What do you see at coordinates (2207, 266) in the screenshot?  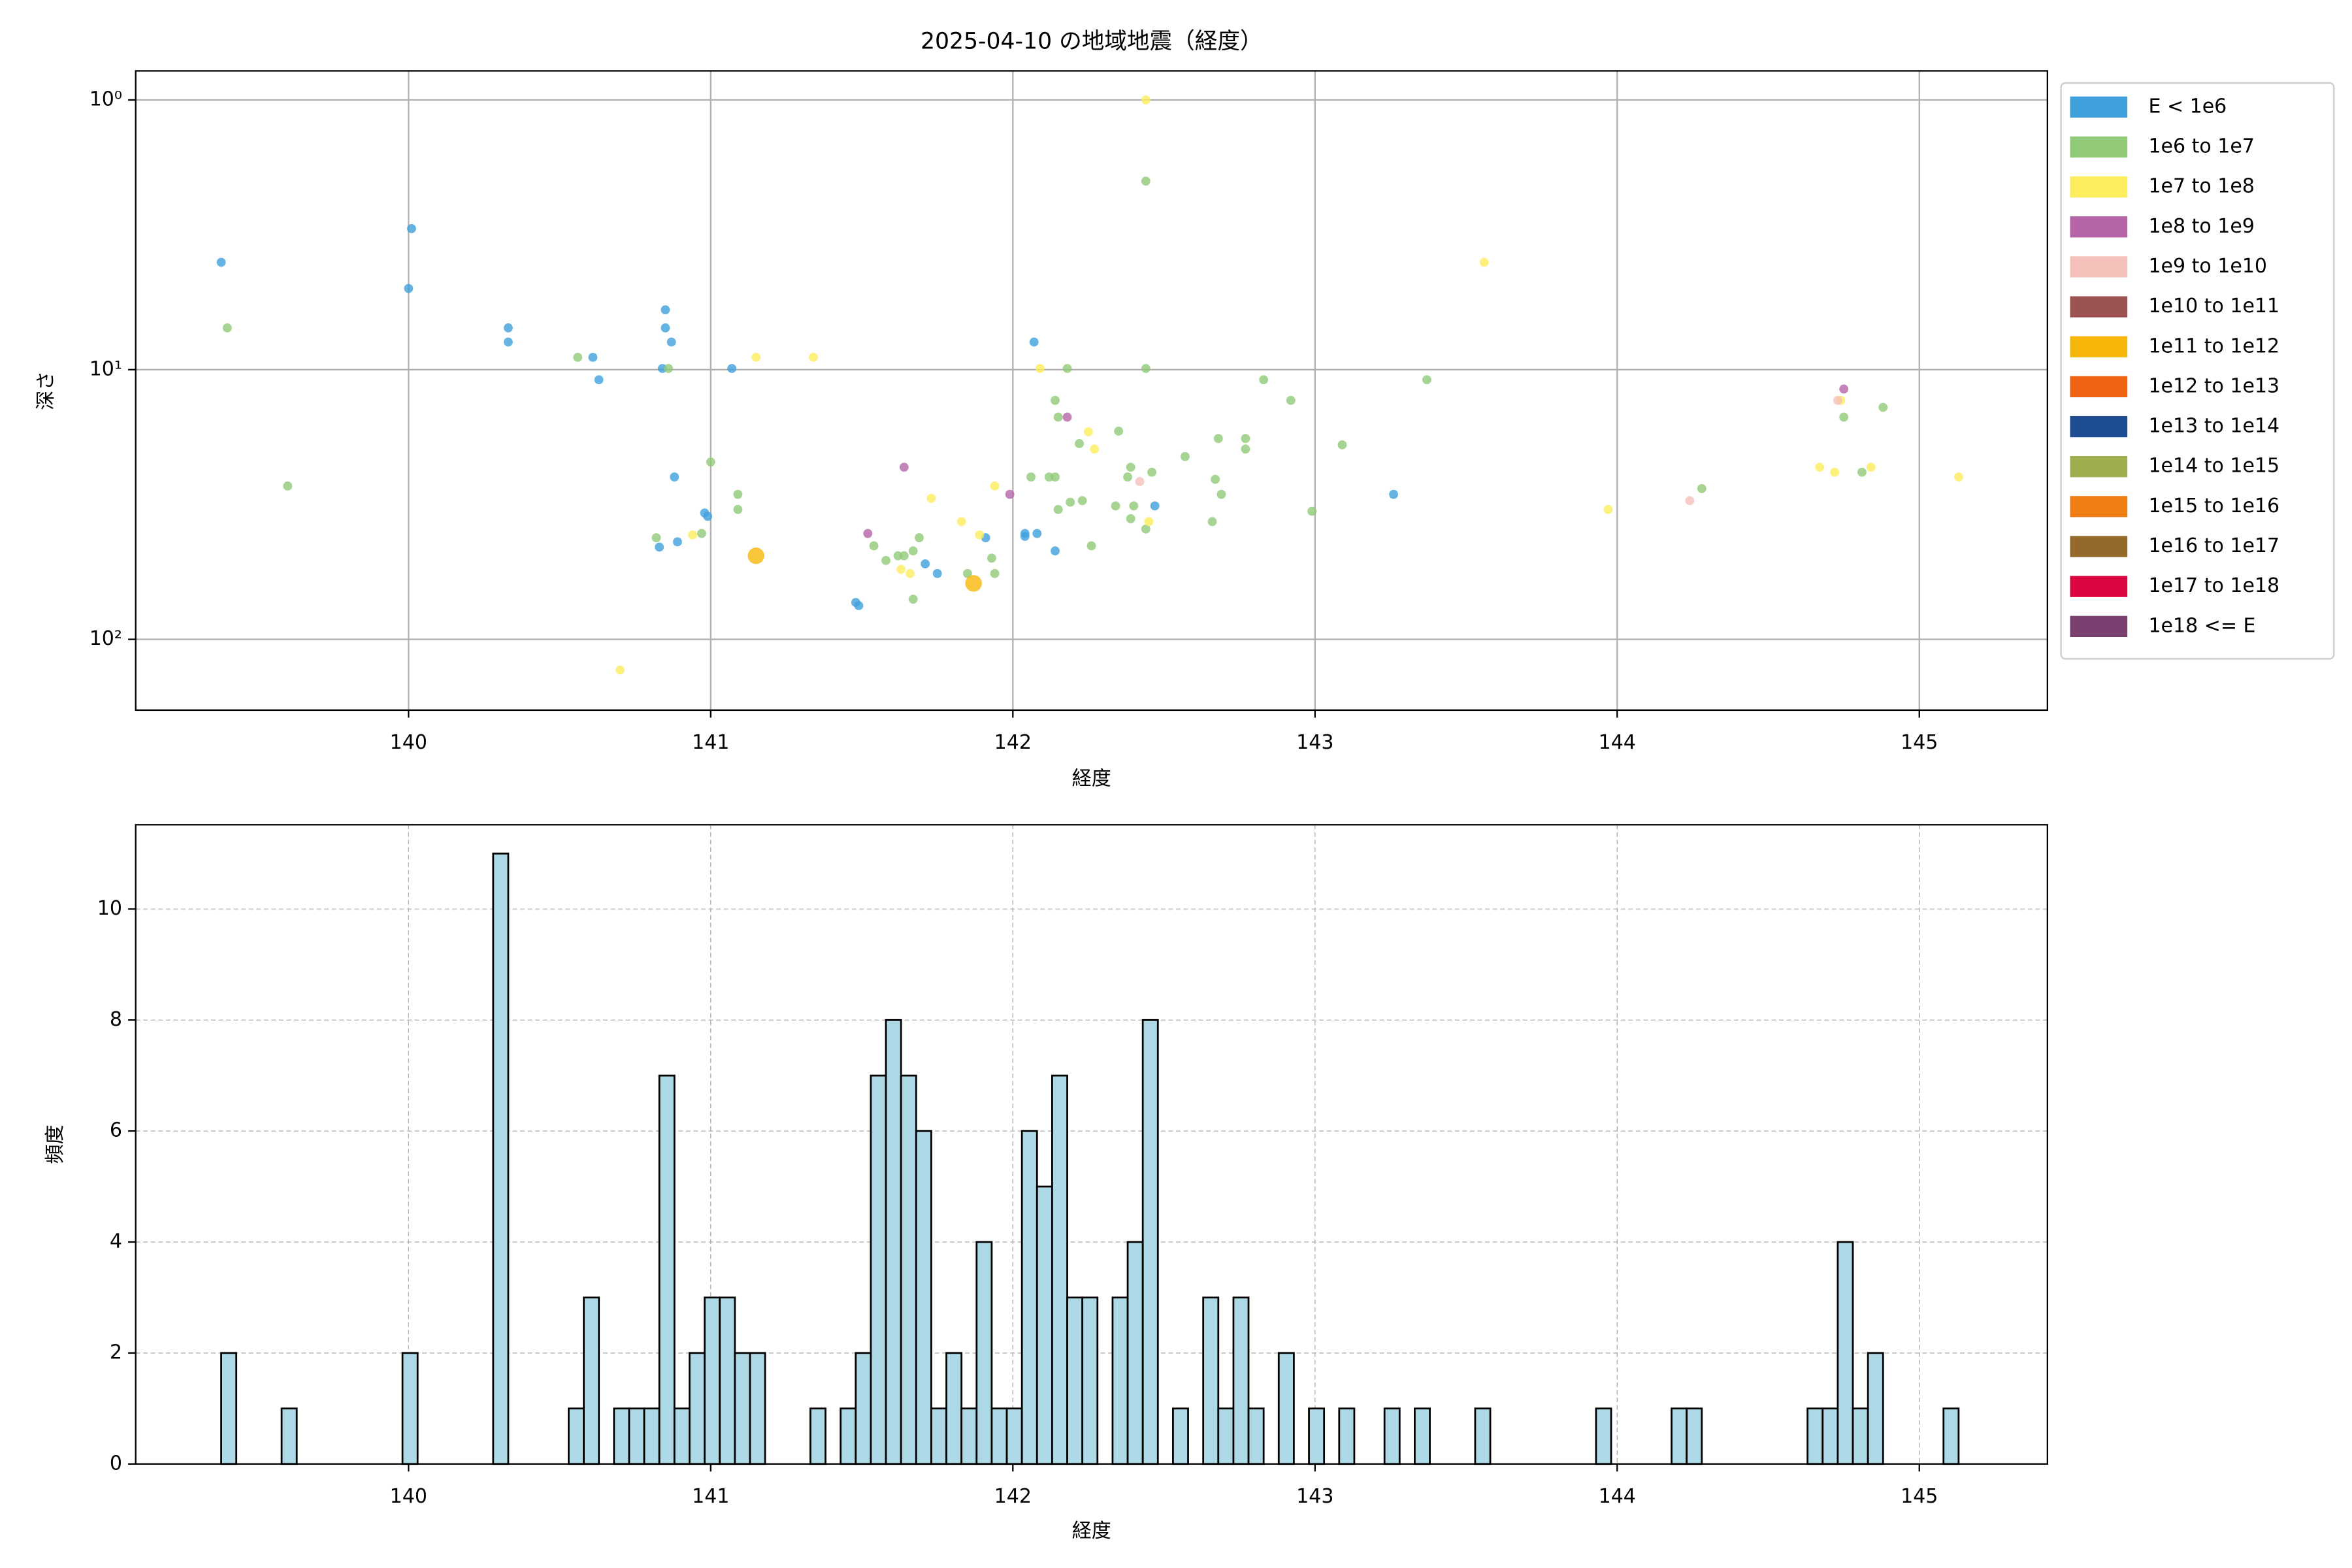 I see `legend-label: 1e9 to 1e10` at bounding box center [2207, 266].